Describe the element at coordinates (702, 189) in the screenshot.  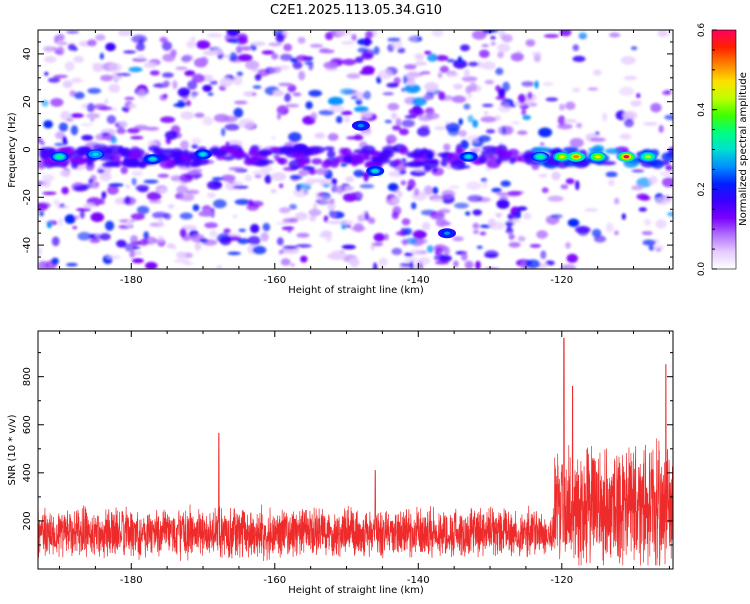
I see `colorbar-tick-label: 0.2` at that location.